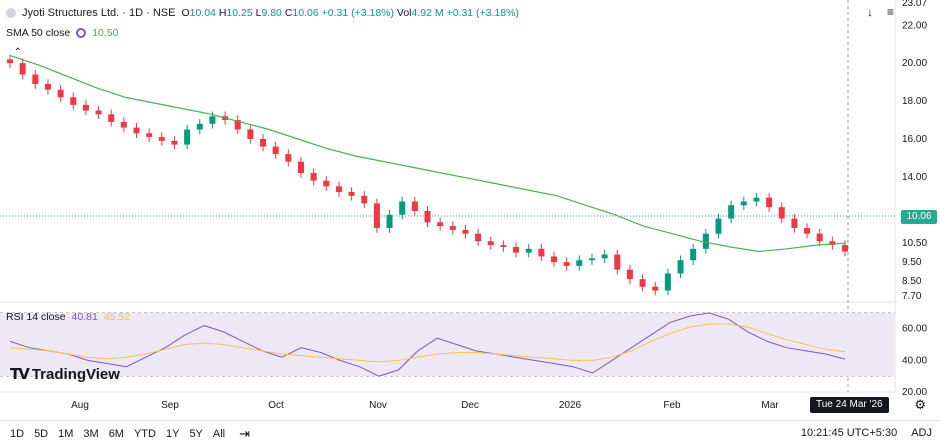 The height and width of the screenshot is (446, 940). What do you see at coordinates (912, 296) in the screenshot?
I see `price-tick-label: 7.70` at bounding box center [912, 296].